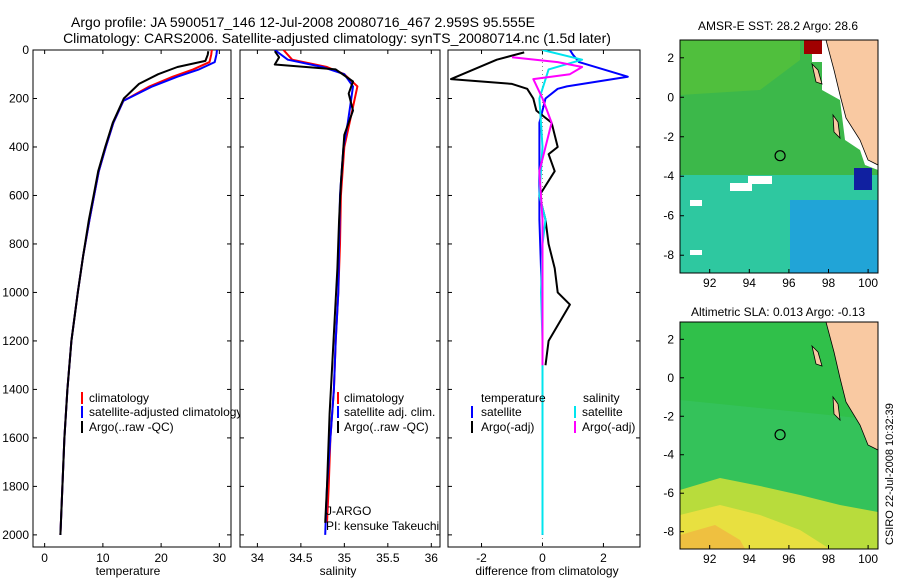 The width and height of the screenshot is (900, 580). I want to click on salinity-series, so click(316, 292).